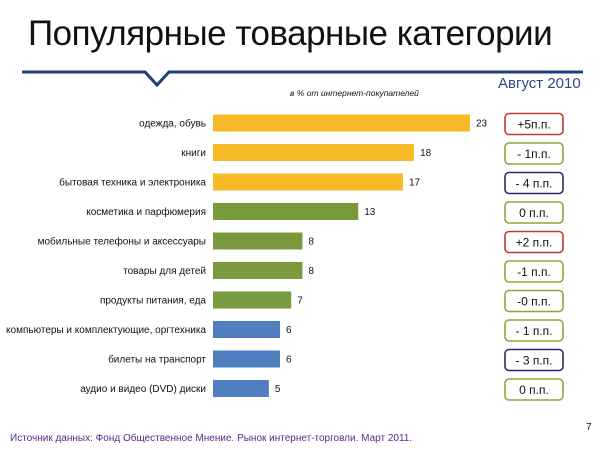  What do you see at coordinates (106, 330) in the screenshot?
I see `category-label: компьютеры и комплектующие, оргтехника` at bounding box center [106, 330].